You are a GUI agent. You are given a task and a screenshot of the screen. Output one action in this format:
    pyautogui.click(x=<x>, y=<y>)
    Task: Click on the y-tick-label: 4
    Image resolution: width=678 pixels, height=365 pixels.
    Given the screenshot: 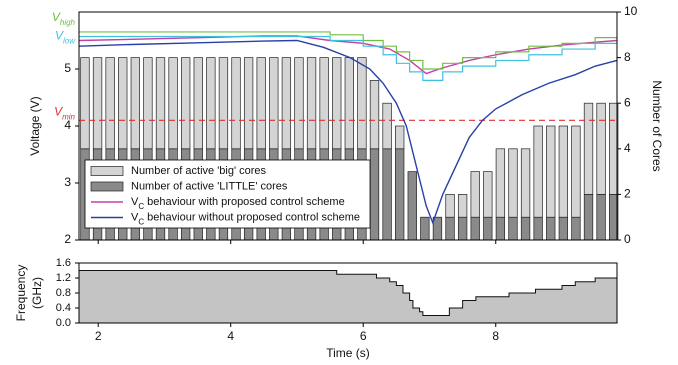 What is the action you would take?
    pyautogui.click(x=67, y=125)
    